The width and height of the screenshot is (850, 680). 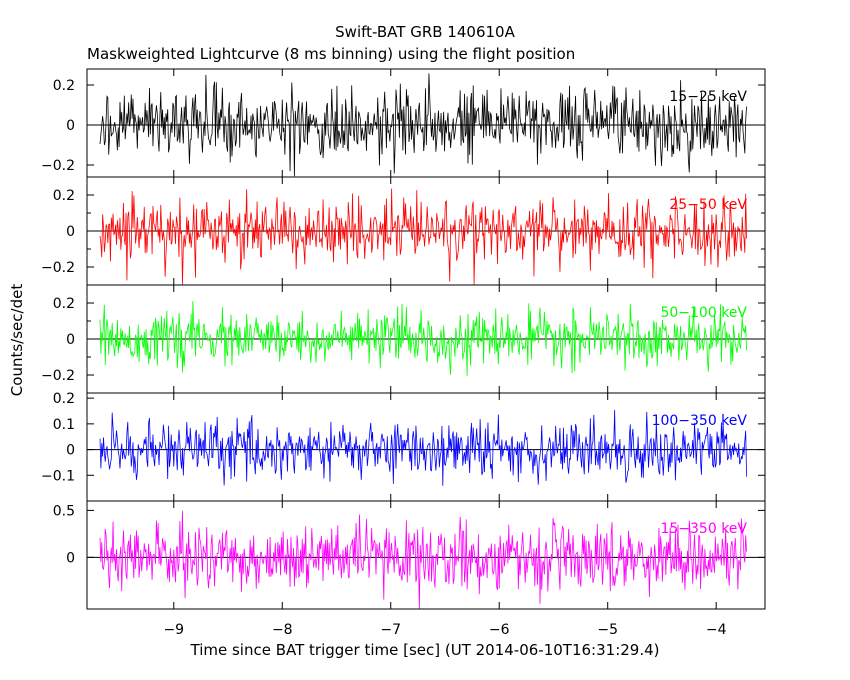 I want to click on panel-50-100-kev: −0.2 0 0.2 50−100 keV, so click(x=403, y=339).